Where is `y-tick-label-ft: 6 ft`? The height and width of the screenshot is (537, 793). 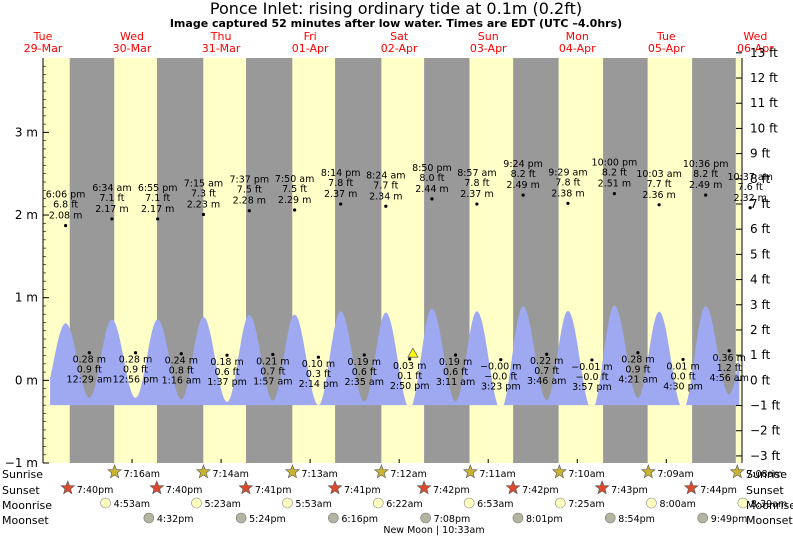 y-tick-label-ft: 6 ft is located at coordinates (760, 229).